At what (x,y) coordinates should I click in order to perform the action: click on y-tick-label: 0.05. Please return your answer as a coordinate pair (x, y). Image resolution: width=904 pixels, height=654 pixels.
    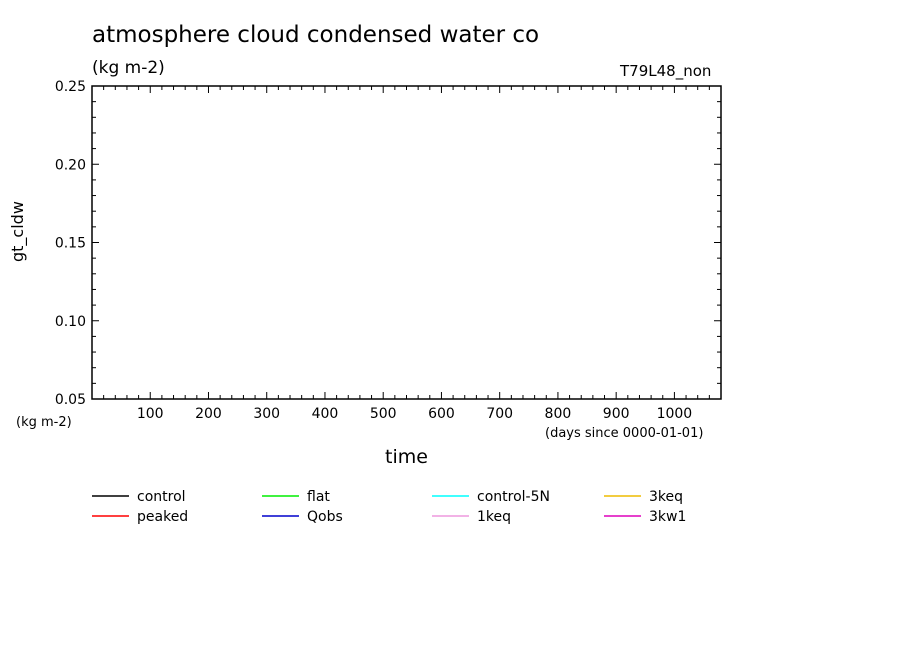
    Looking at the image, I should click on (70, 400).